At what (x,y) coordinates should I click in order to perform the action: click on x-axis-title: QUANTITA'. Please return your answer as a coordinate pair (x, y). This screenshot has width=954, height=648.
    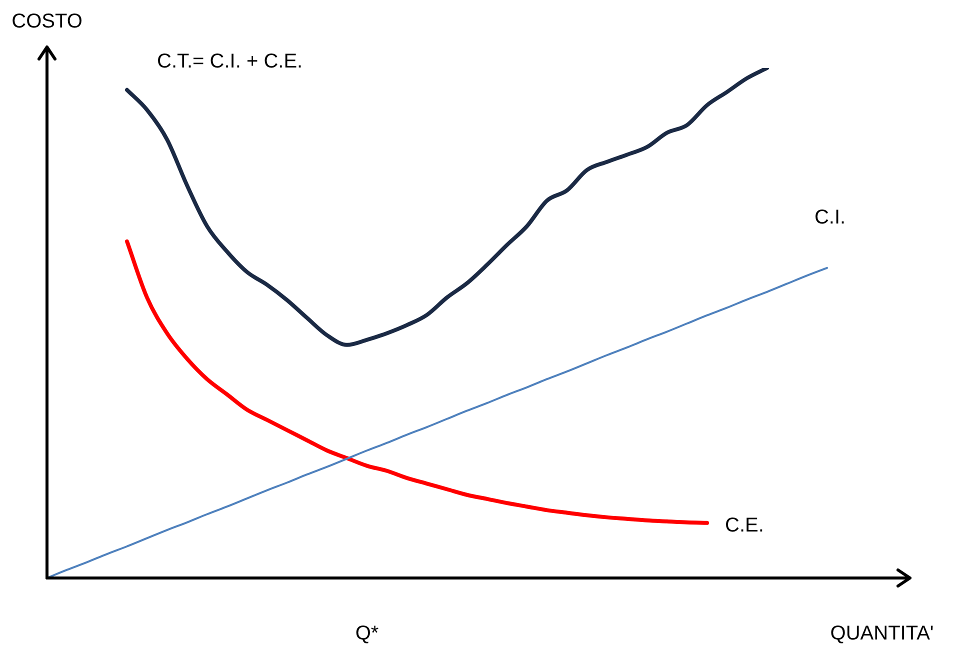
    Looking at the image, I should click on (882, 633).